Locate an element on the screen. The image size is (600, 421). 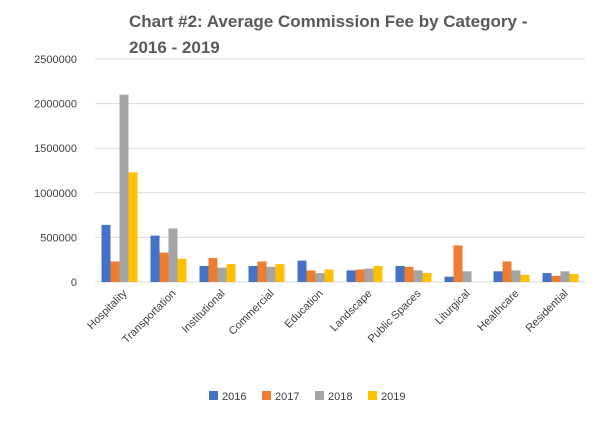
bar-2017-residential is located at coordinates (556, 278).